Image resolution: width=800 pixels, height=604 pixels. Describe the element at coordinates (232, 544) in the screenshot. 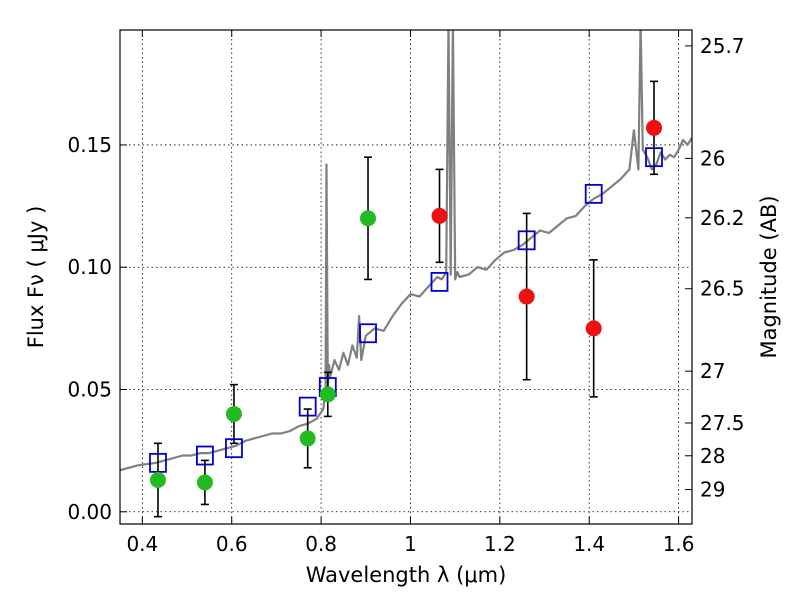

I see `x-tick-label: 0.6` at that location.